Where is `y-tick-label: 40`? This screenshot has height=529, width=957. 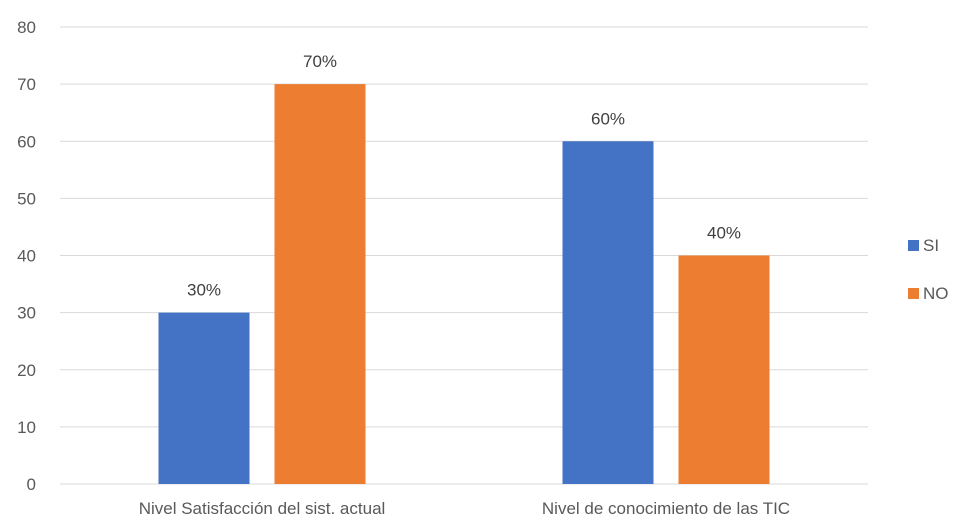
y-tick-label: 40 is located at coordinates (26, 256).